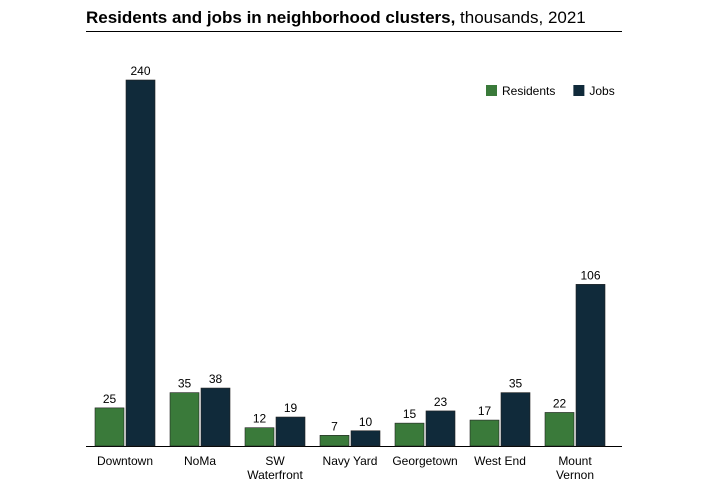 This screenshot has height=484, width=711. What do you see at coordinates (200, 461) in the screenshot?
I see `x-tick-label: NoMa` at bounding box center [200, 461].